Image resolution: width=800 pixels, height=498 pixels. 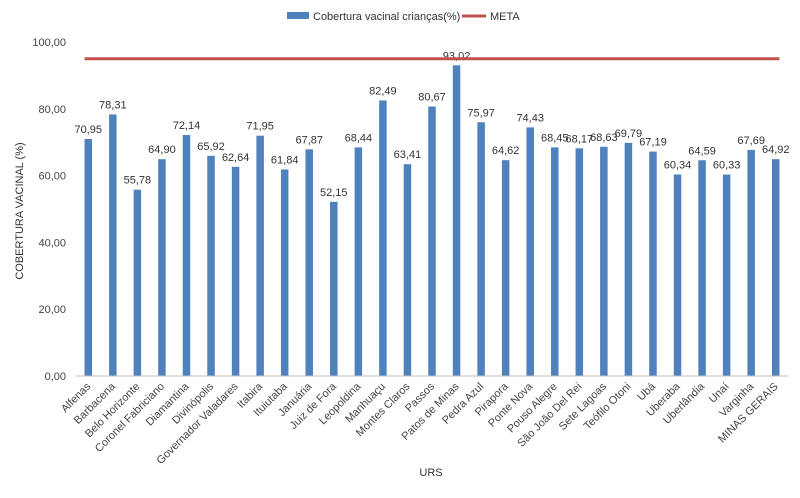 I want to click on data-label: 64,62, so click(x=506, y=151).